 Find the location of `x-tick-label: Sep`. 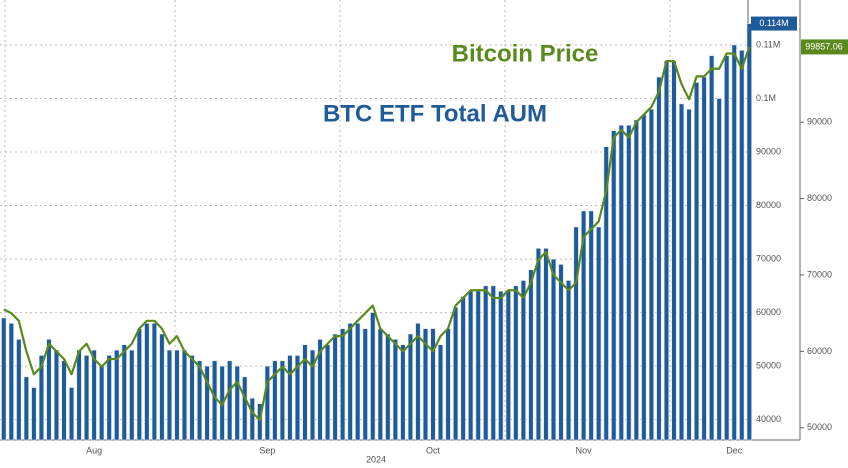

x-tick-label: Sep is located at coordinates (267, 450).